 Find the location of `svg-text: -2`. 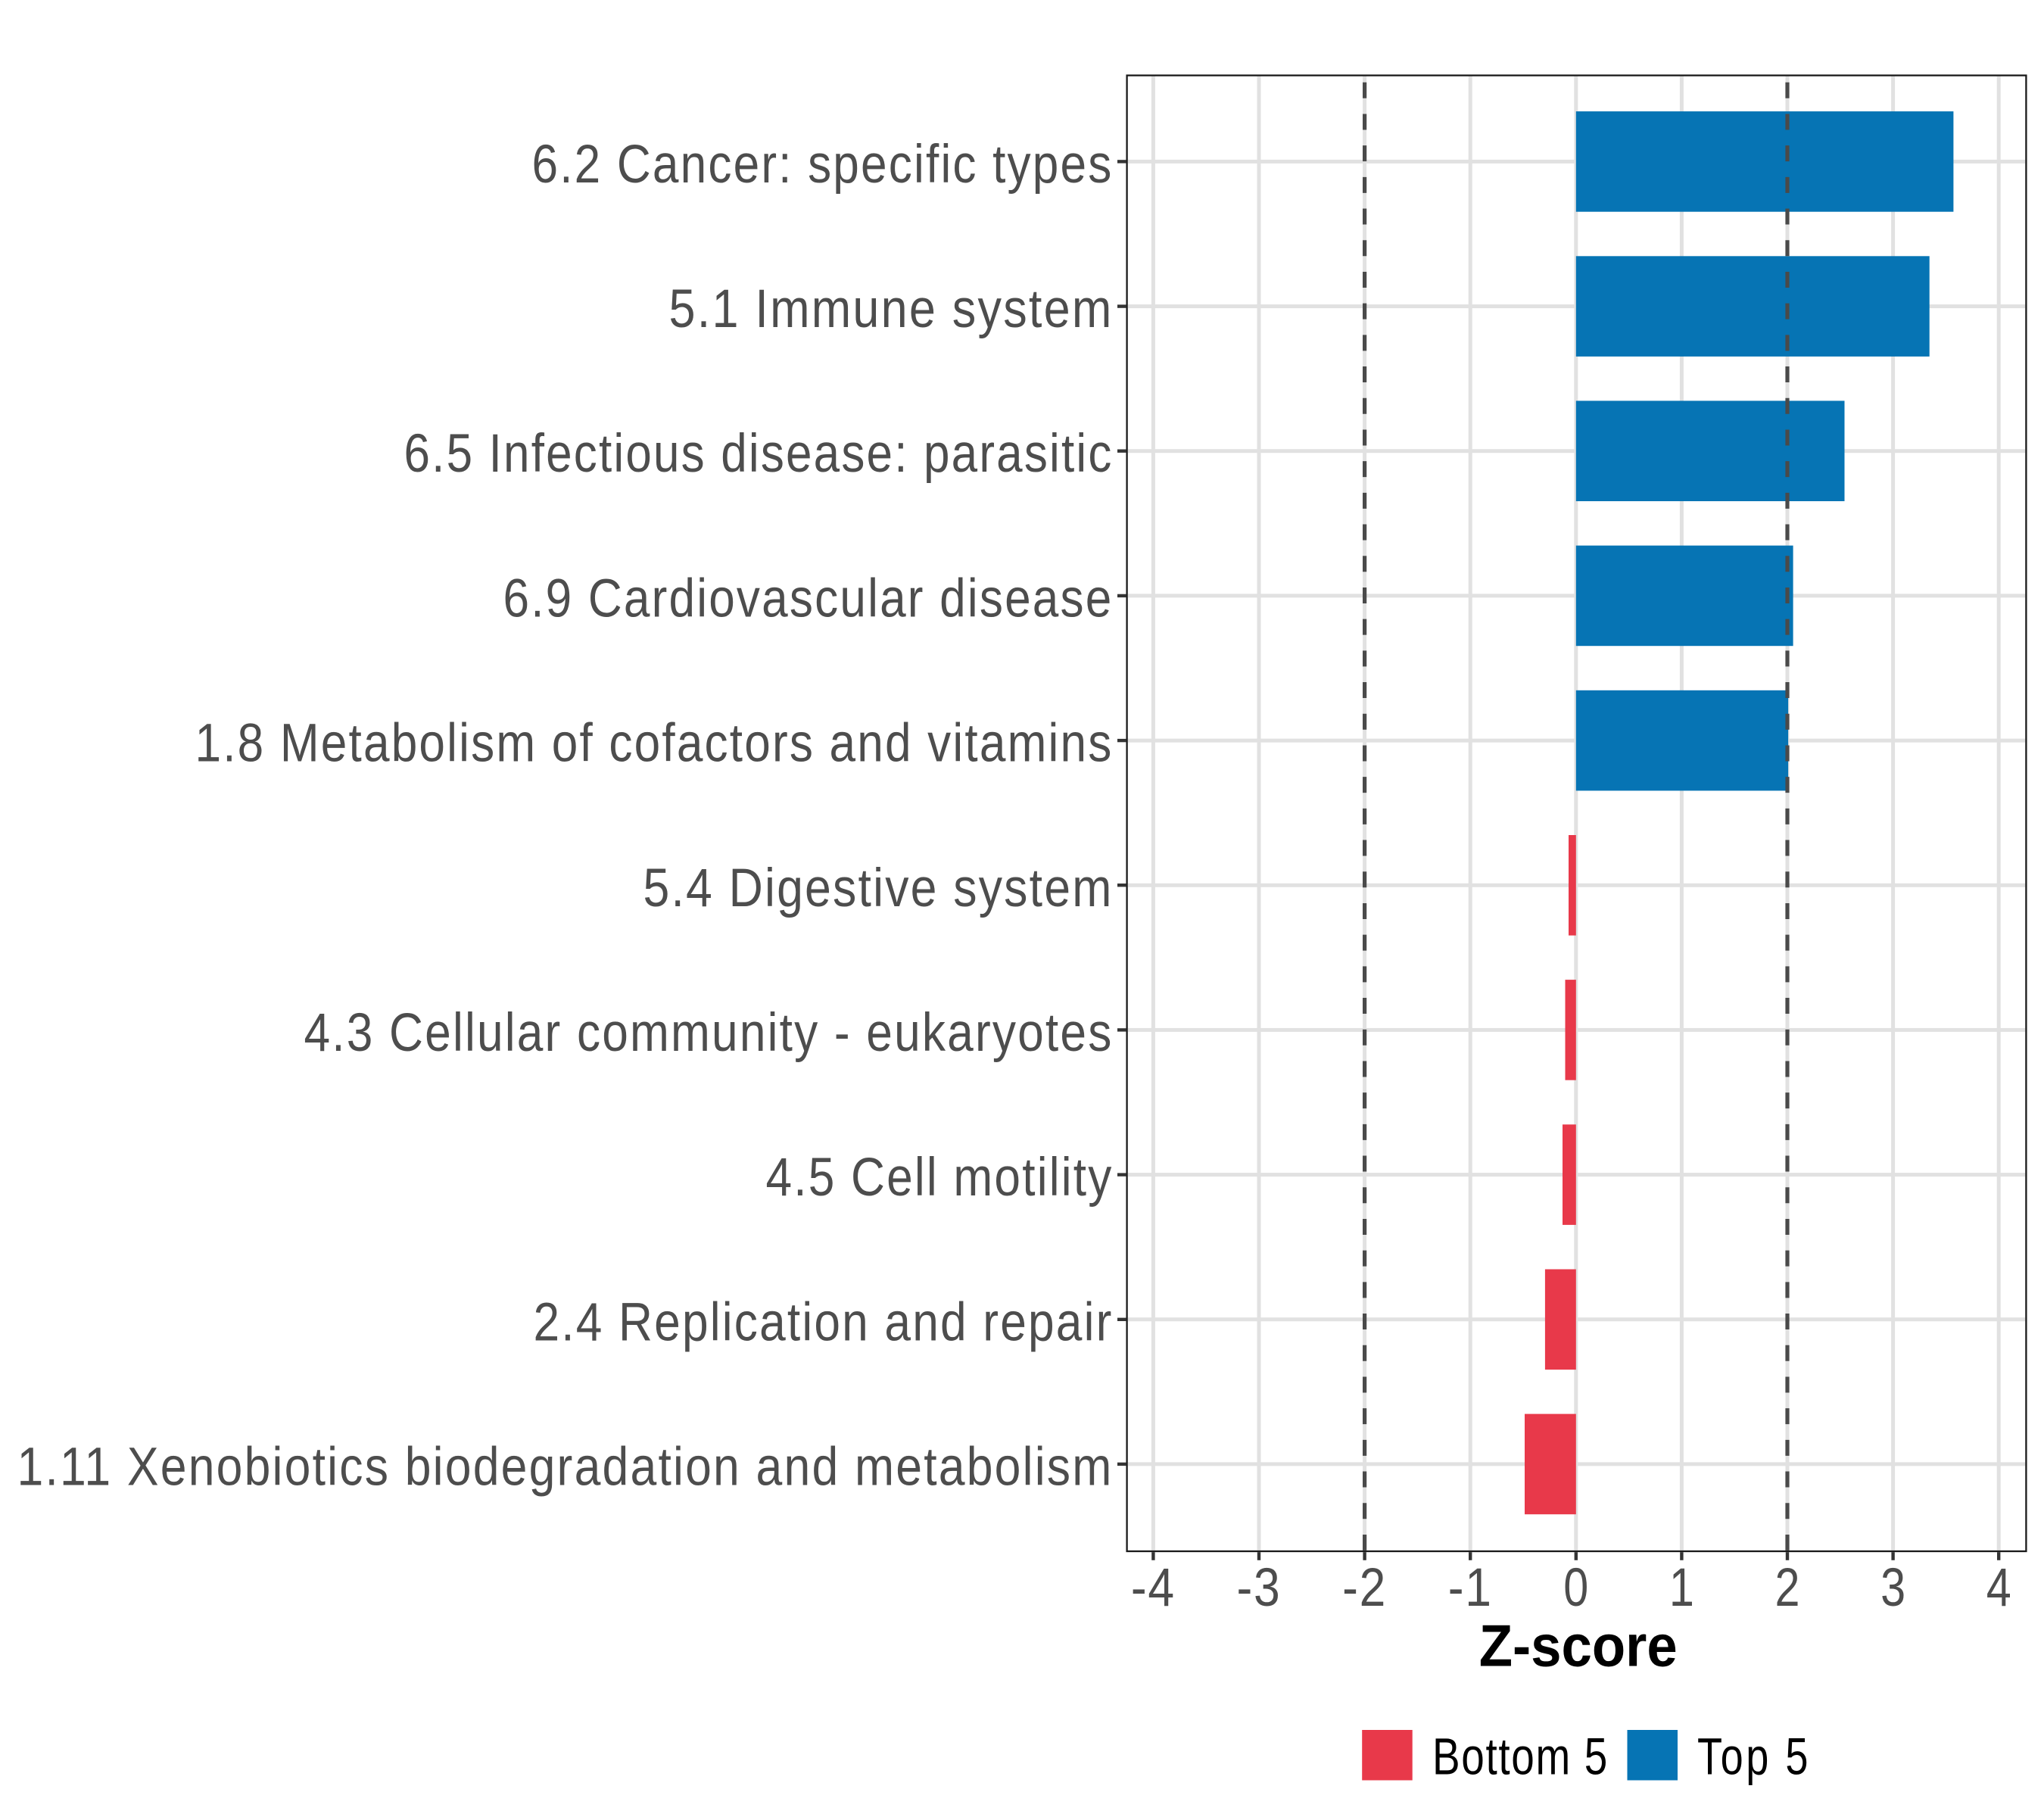

svg-text: -2 is located at coordinates (1364, 1588).